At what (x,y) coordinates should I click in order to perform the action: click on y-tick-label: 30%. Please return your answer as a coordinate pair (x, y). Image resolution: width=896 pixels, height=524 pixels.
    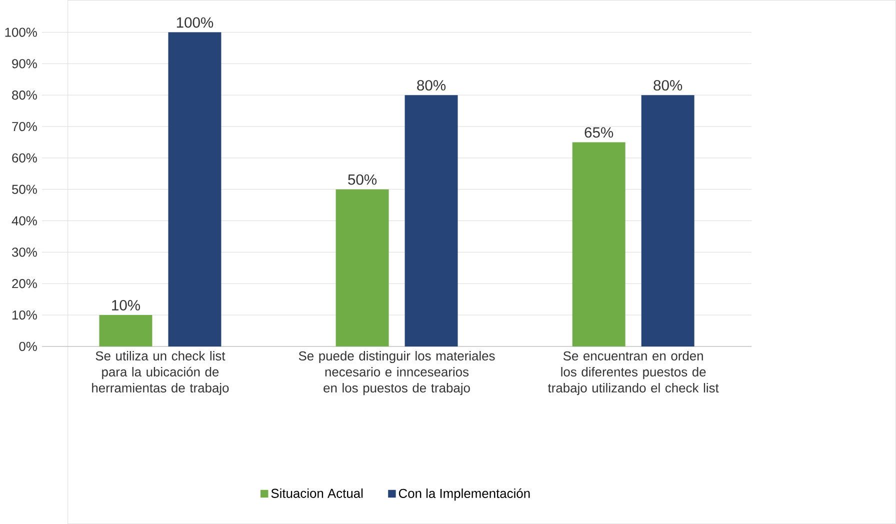
    Looking at the image, I should click on (24, 252).